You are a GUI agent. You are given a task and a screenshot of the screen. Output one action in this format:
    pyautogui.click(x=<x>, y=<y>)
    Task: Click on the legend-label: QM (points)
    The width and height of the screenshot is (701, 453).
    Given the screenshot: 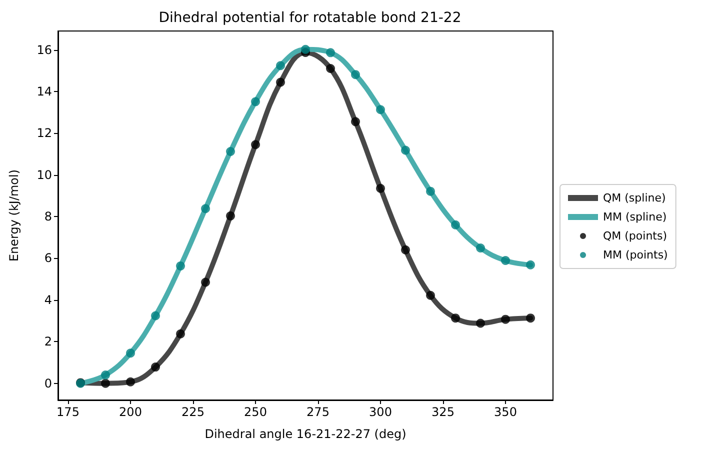 What is the action you would take?
    pyautogui.click(x=635, y=236)
    